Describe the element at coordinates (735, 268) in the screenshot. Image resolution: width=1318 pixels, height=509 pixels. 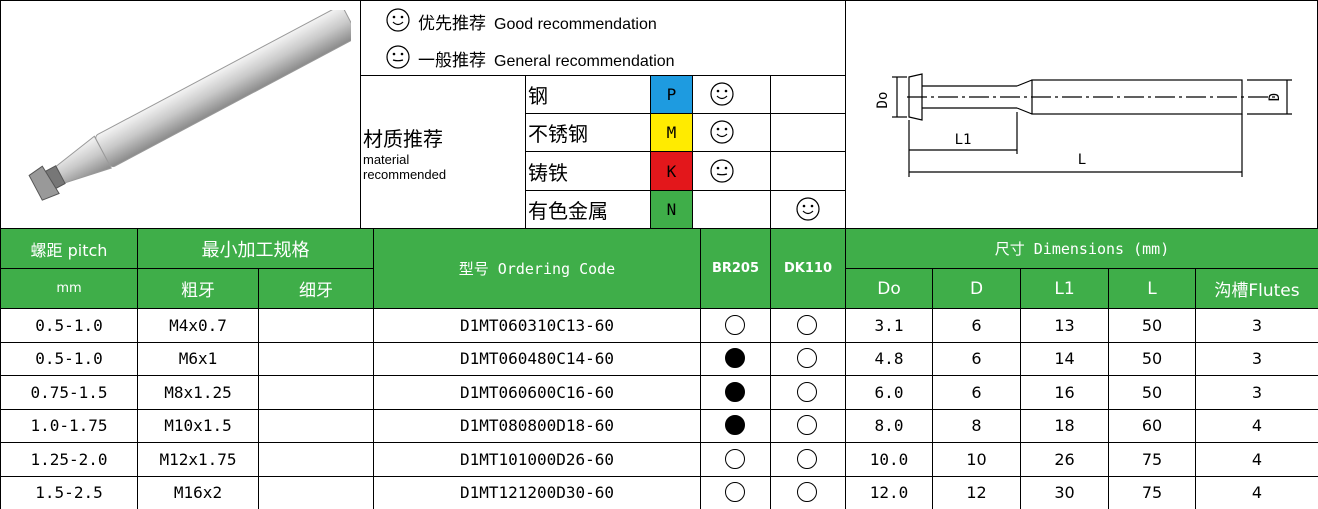
I see `header-cell: BR205` at that location.